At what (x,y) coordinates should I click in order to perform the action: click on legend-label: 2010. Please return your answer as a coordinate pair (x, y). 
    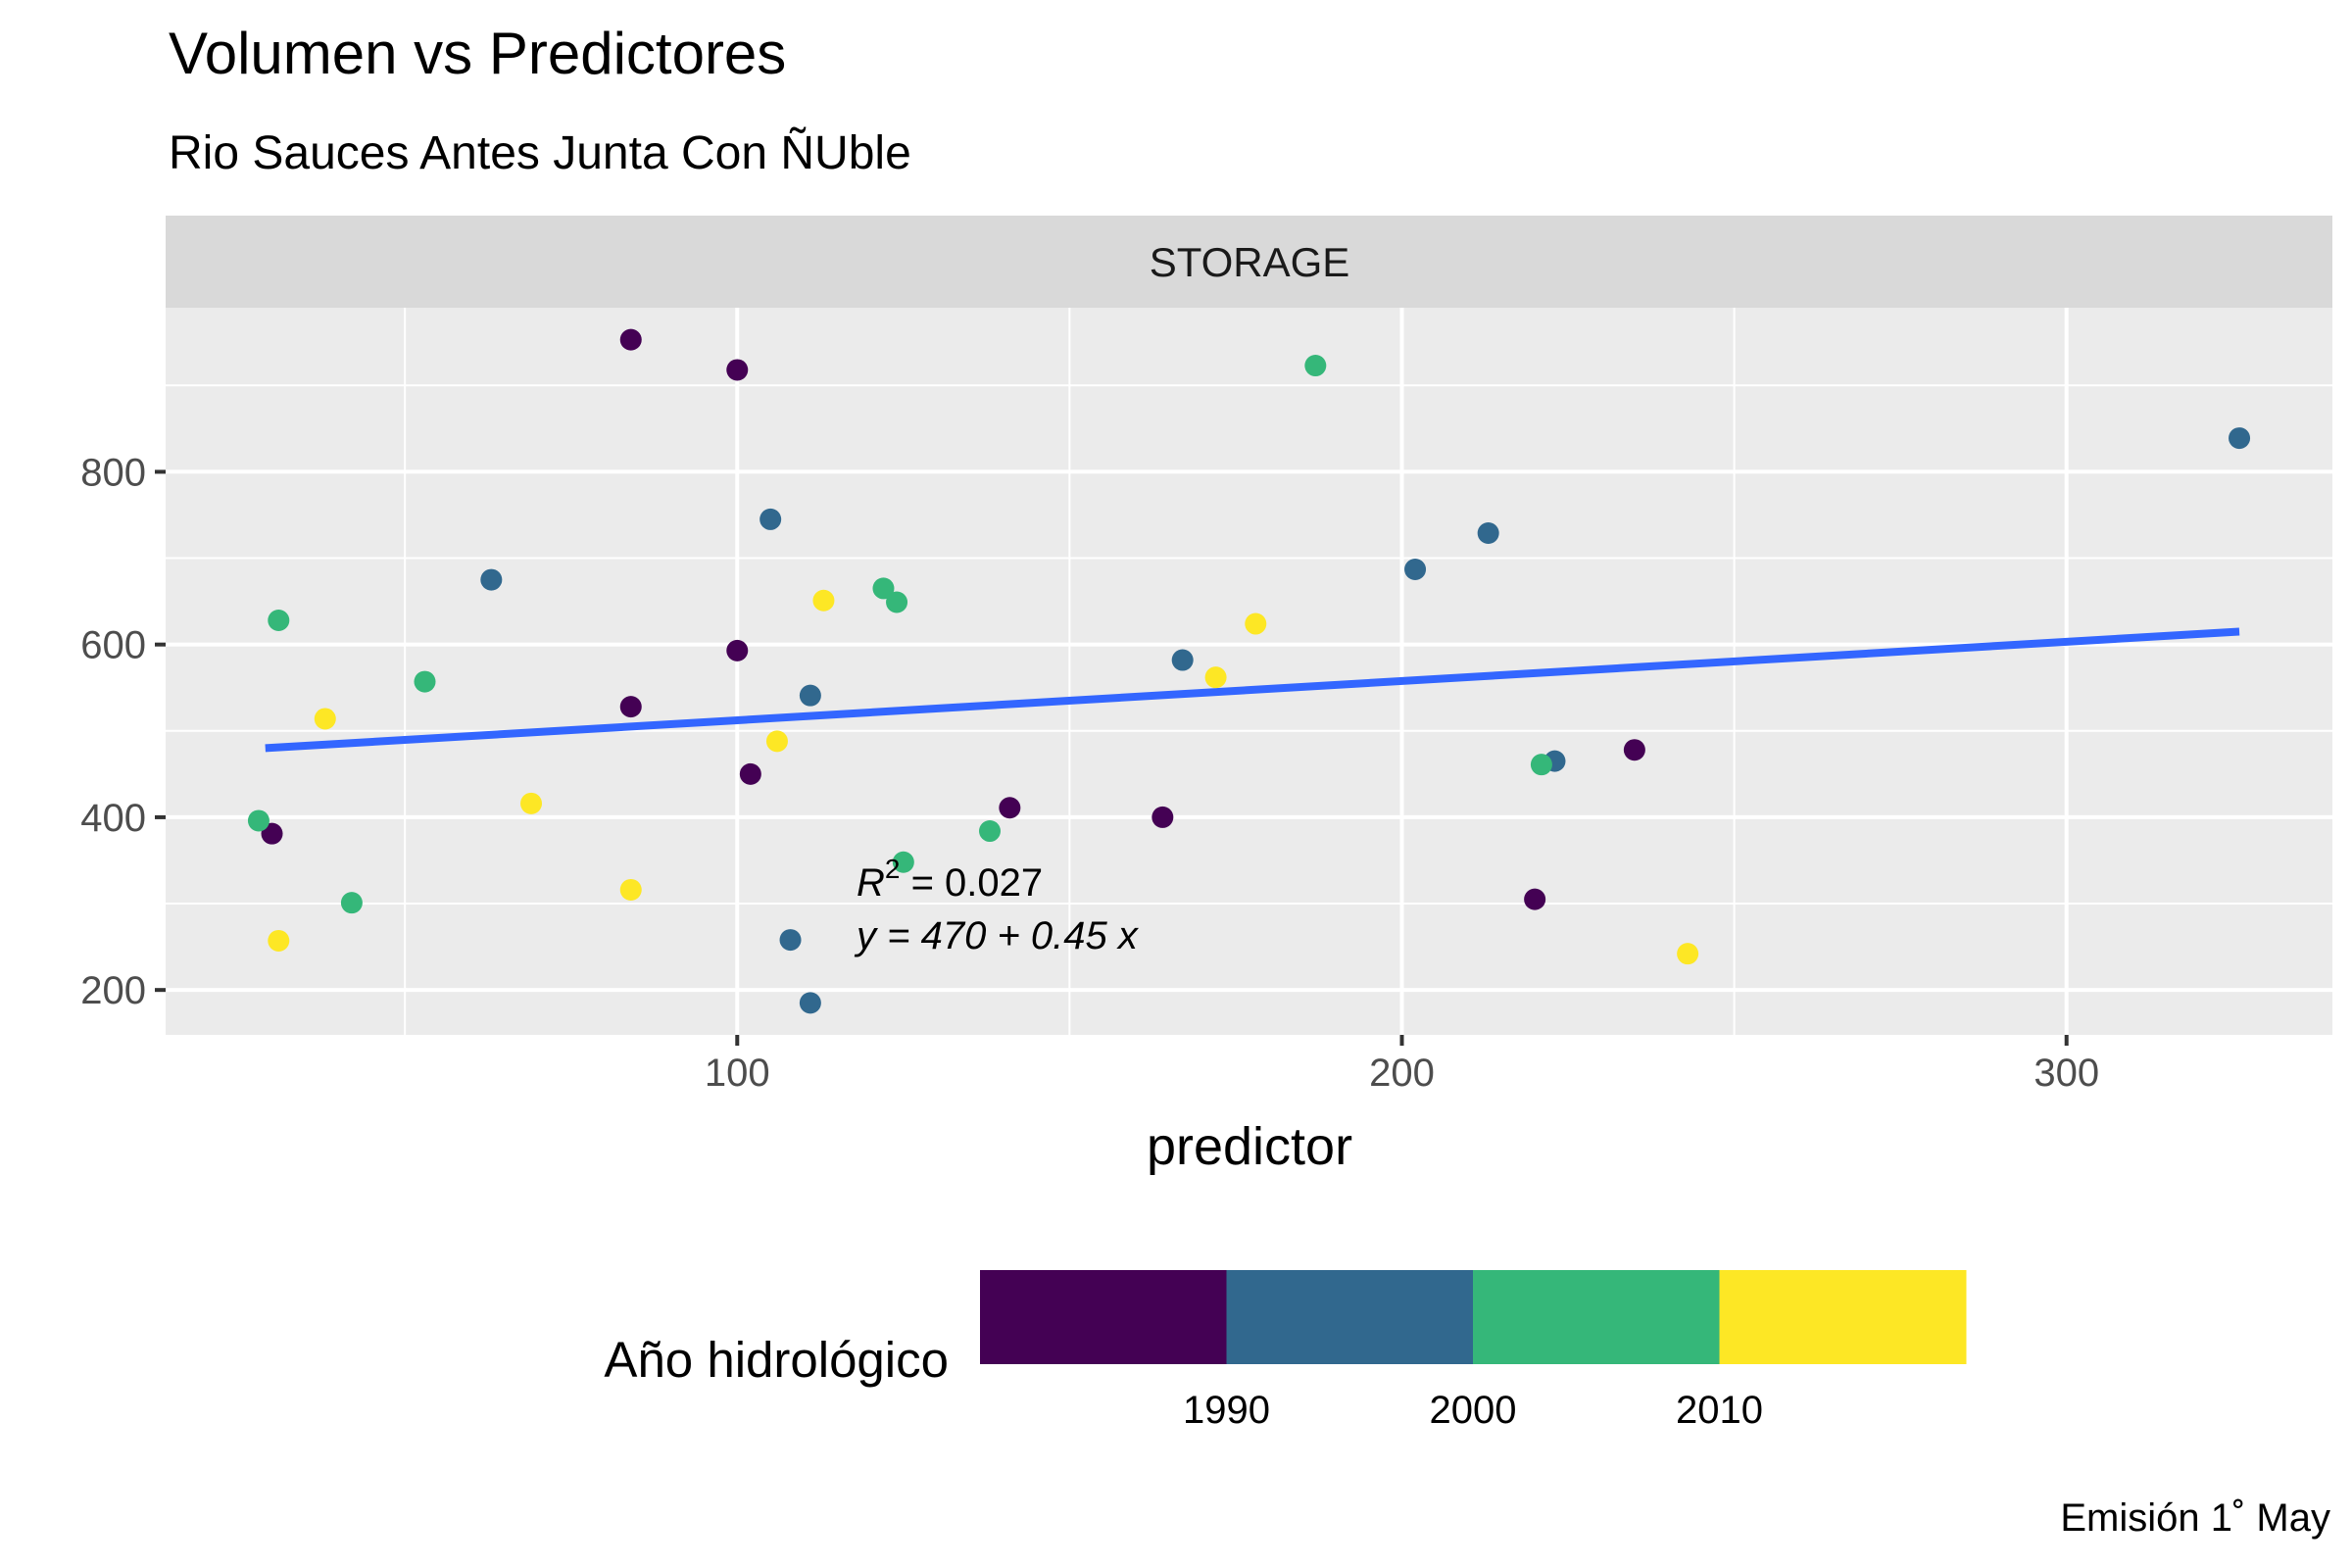
    Looking at the image, I should click on (1719, 1410).